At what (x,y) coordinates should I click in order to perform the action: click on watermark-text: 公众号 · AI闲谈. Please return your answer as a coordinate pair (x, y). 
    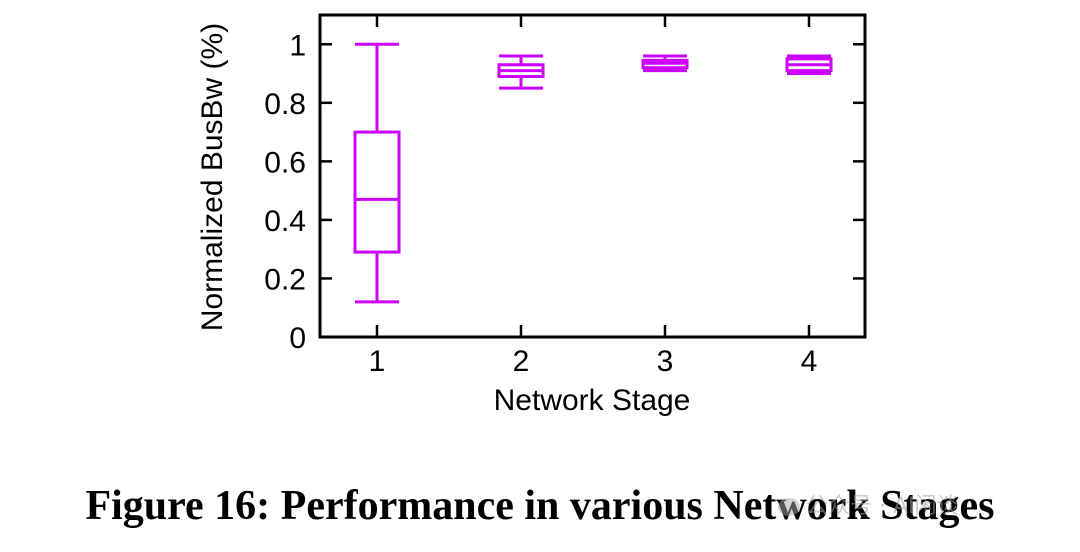
    Looking at the image, I should click on (882, 506).